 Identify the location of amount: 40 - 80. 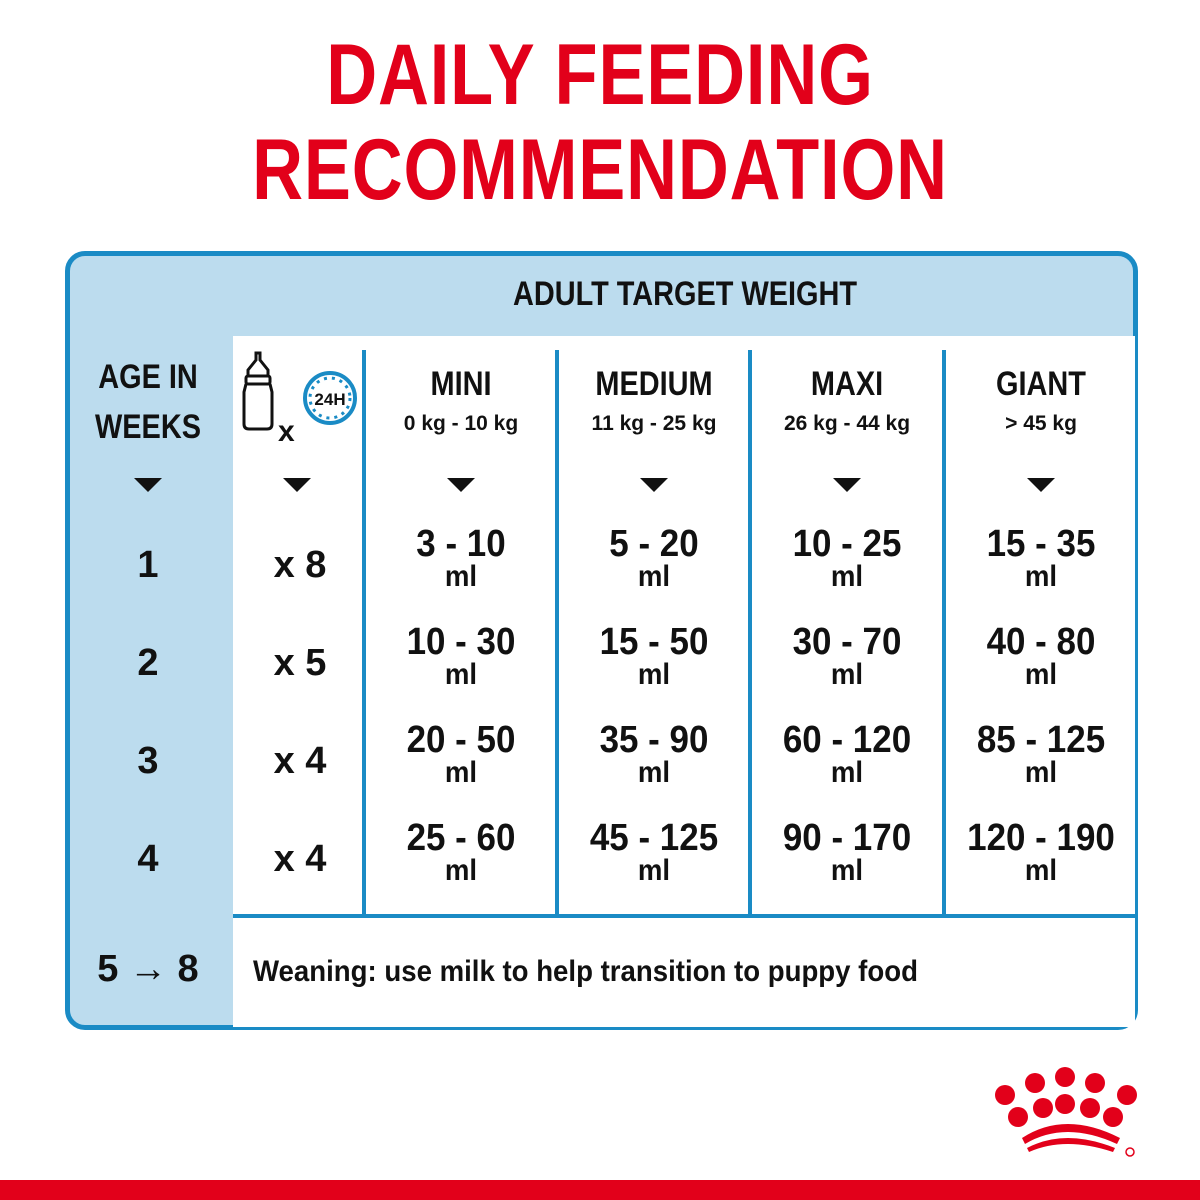
(1041, 642).